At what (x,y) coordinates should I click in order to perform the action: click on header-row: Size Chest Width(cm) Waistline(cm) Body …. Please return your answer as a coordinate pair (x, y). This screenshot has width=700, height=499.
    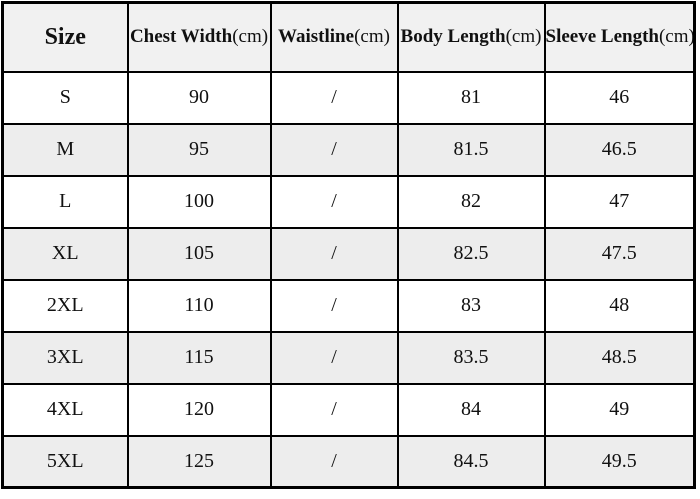
    Looking at the image, I should click on (348, 37).